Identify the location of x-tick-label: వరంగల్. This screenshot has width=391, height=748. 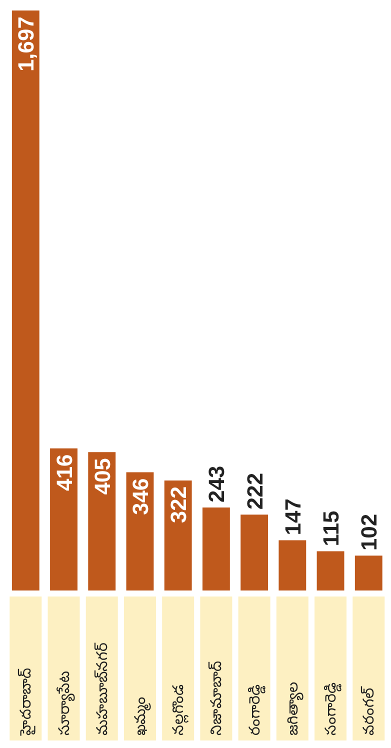
(369, 711).